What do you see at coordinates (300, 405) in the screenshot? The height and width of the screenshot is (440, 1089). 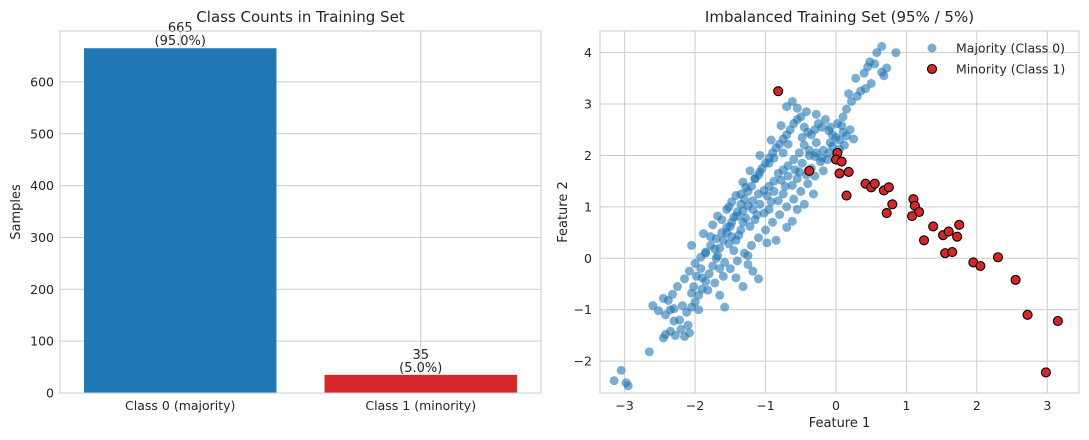 I see `bar-x-tick-labels: Class 0 (majority) Class 1 (minority)` at bounding box center [300, 405].